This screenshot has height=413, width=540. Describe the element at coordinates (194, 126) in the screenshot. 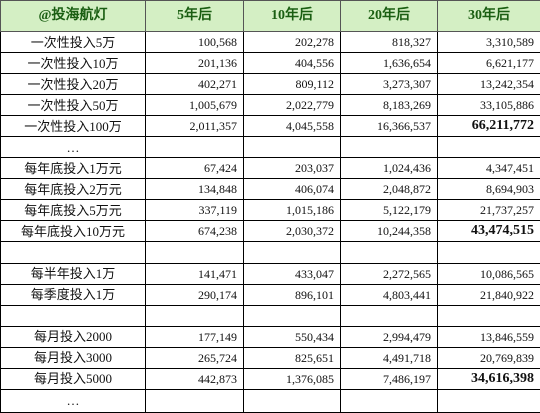

I see `value-cell: 2,011,357` at that location.